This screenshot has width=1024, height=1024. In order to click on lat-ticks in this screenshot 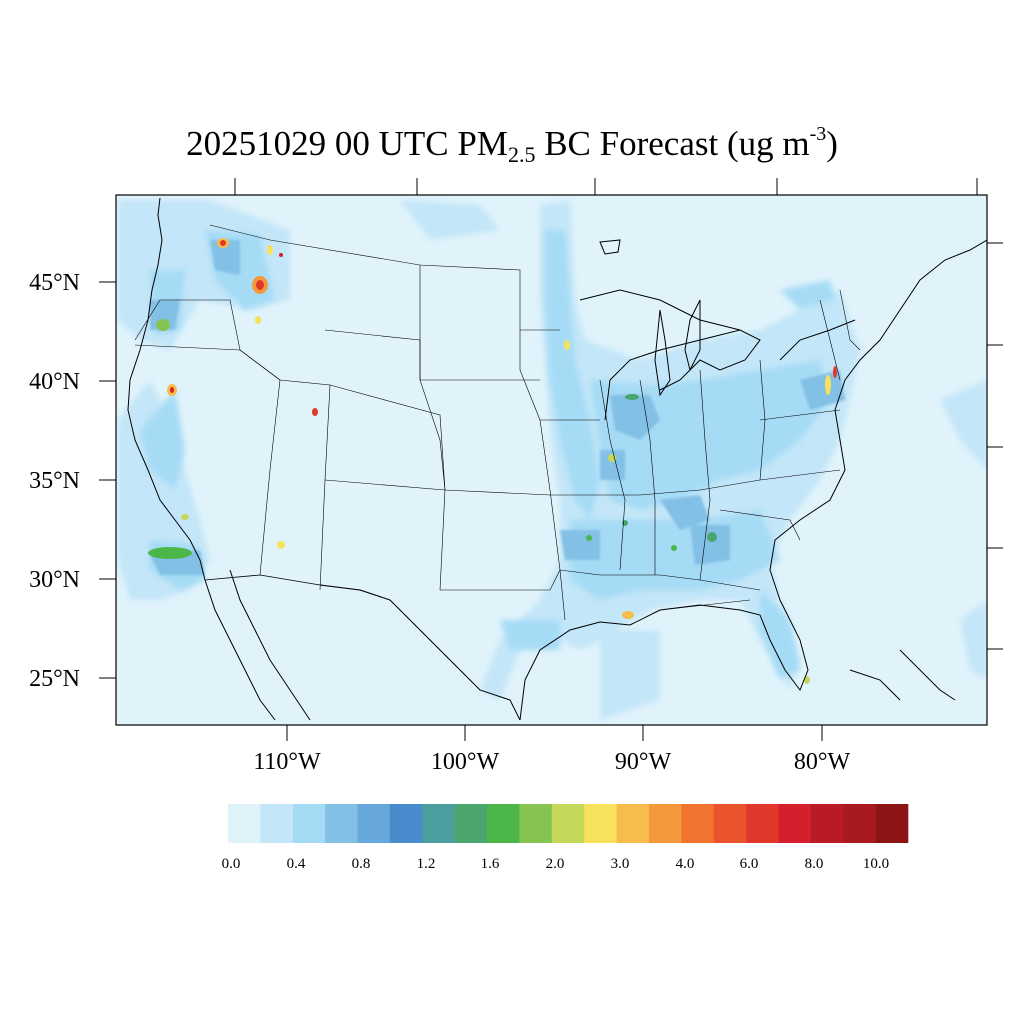, I will do `click(107, 480)`.